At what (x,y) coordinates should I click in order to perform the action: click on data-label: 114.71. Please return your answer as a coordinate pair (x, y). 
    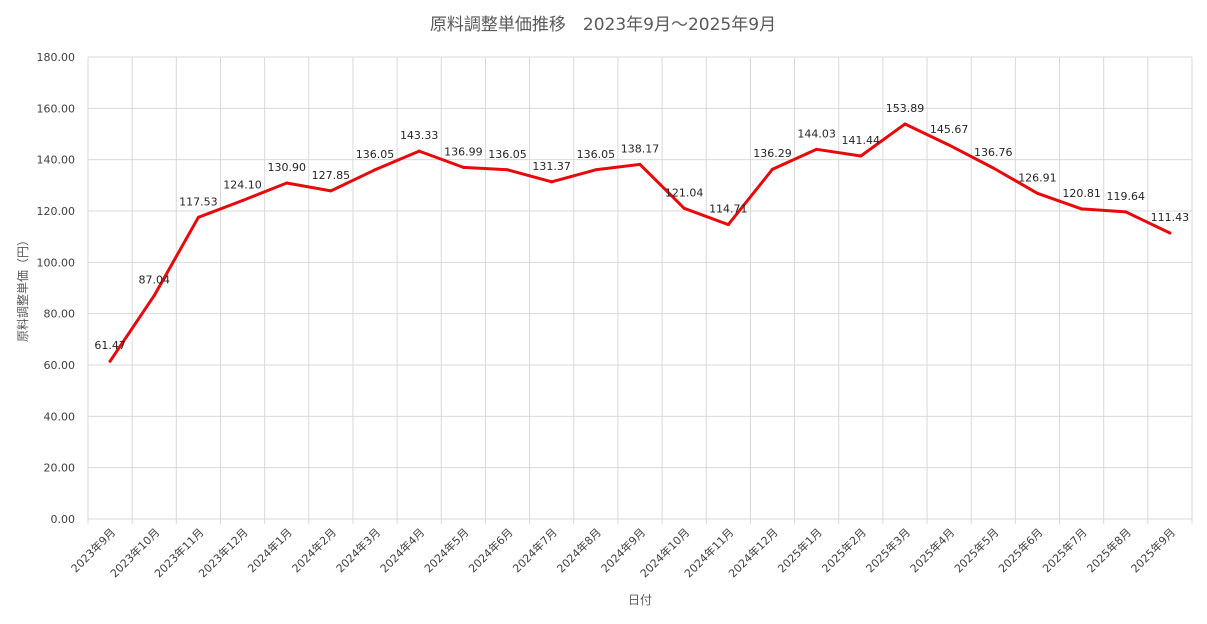
    Looking at the image, I should click on (728, 209).